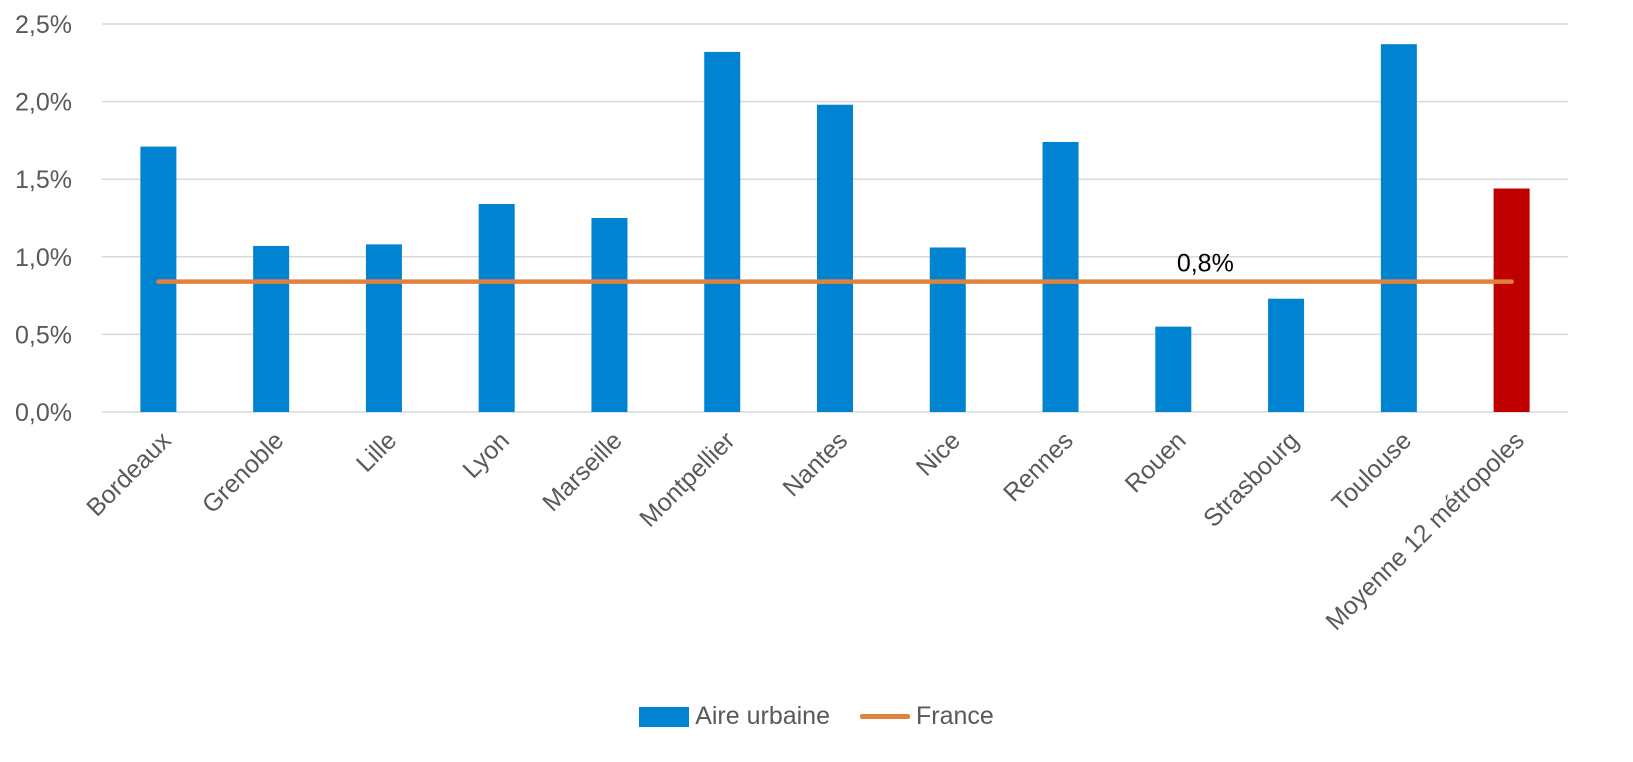 Image resolution: width=1633 pixels, height=762 pixels. What do you see at coordinates (43, 103) in the screenshot?
I see `y-tick-label: 2,0%` at bounding box center [43, 103].